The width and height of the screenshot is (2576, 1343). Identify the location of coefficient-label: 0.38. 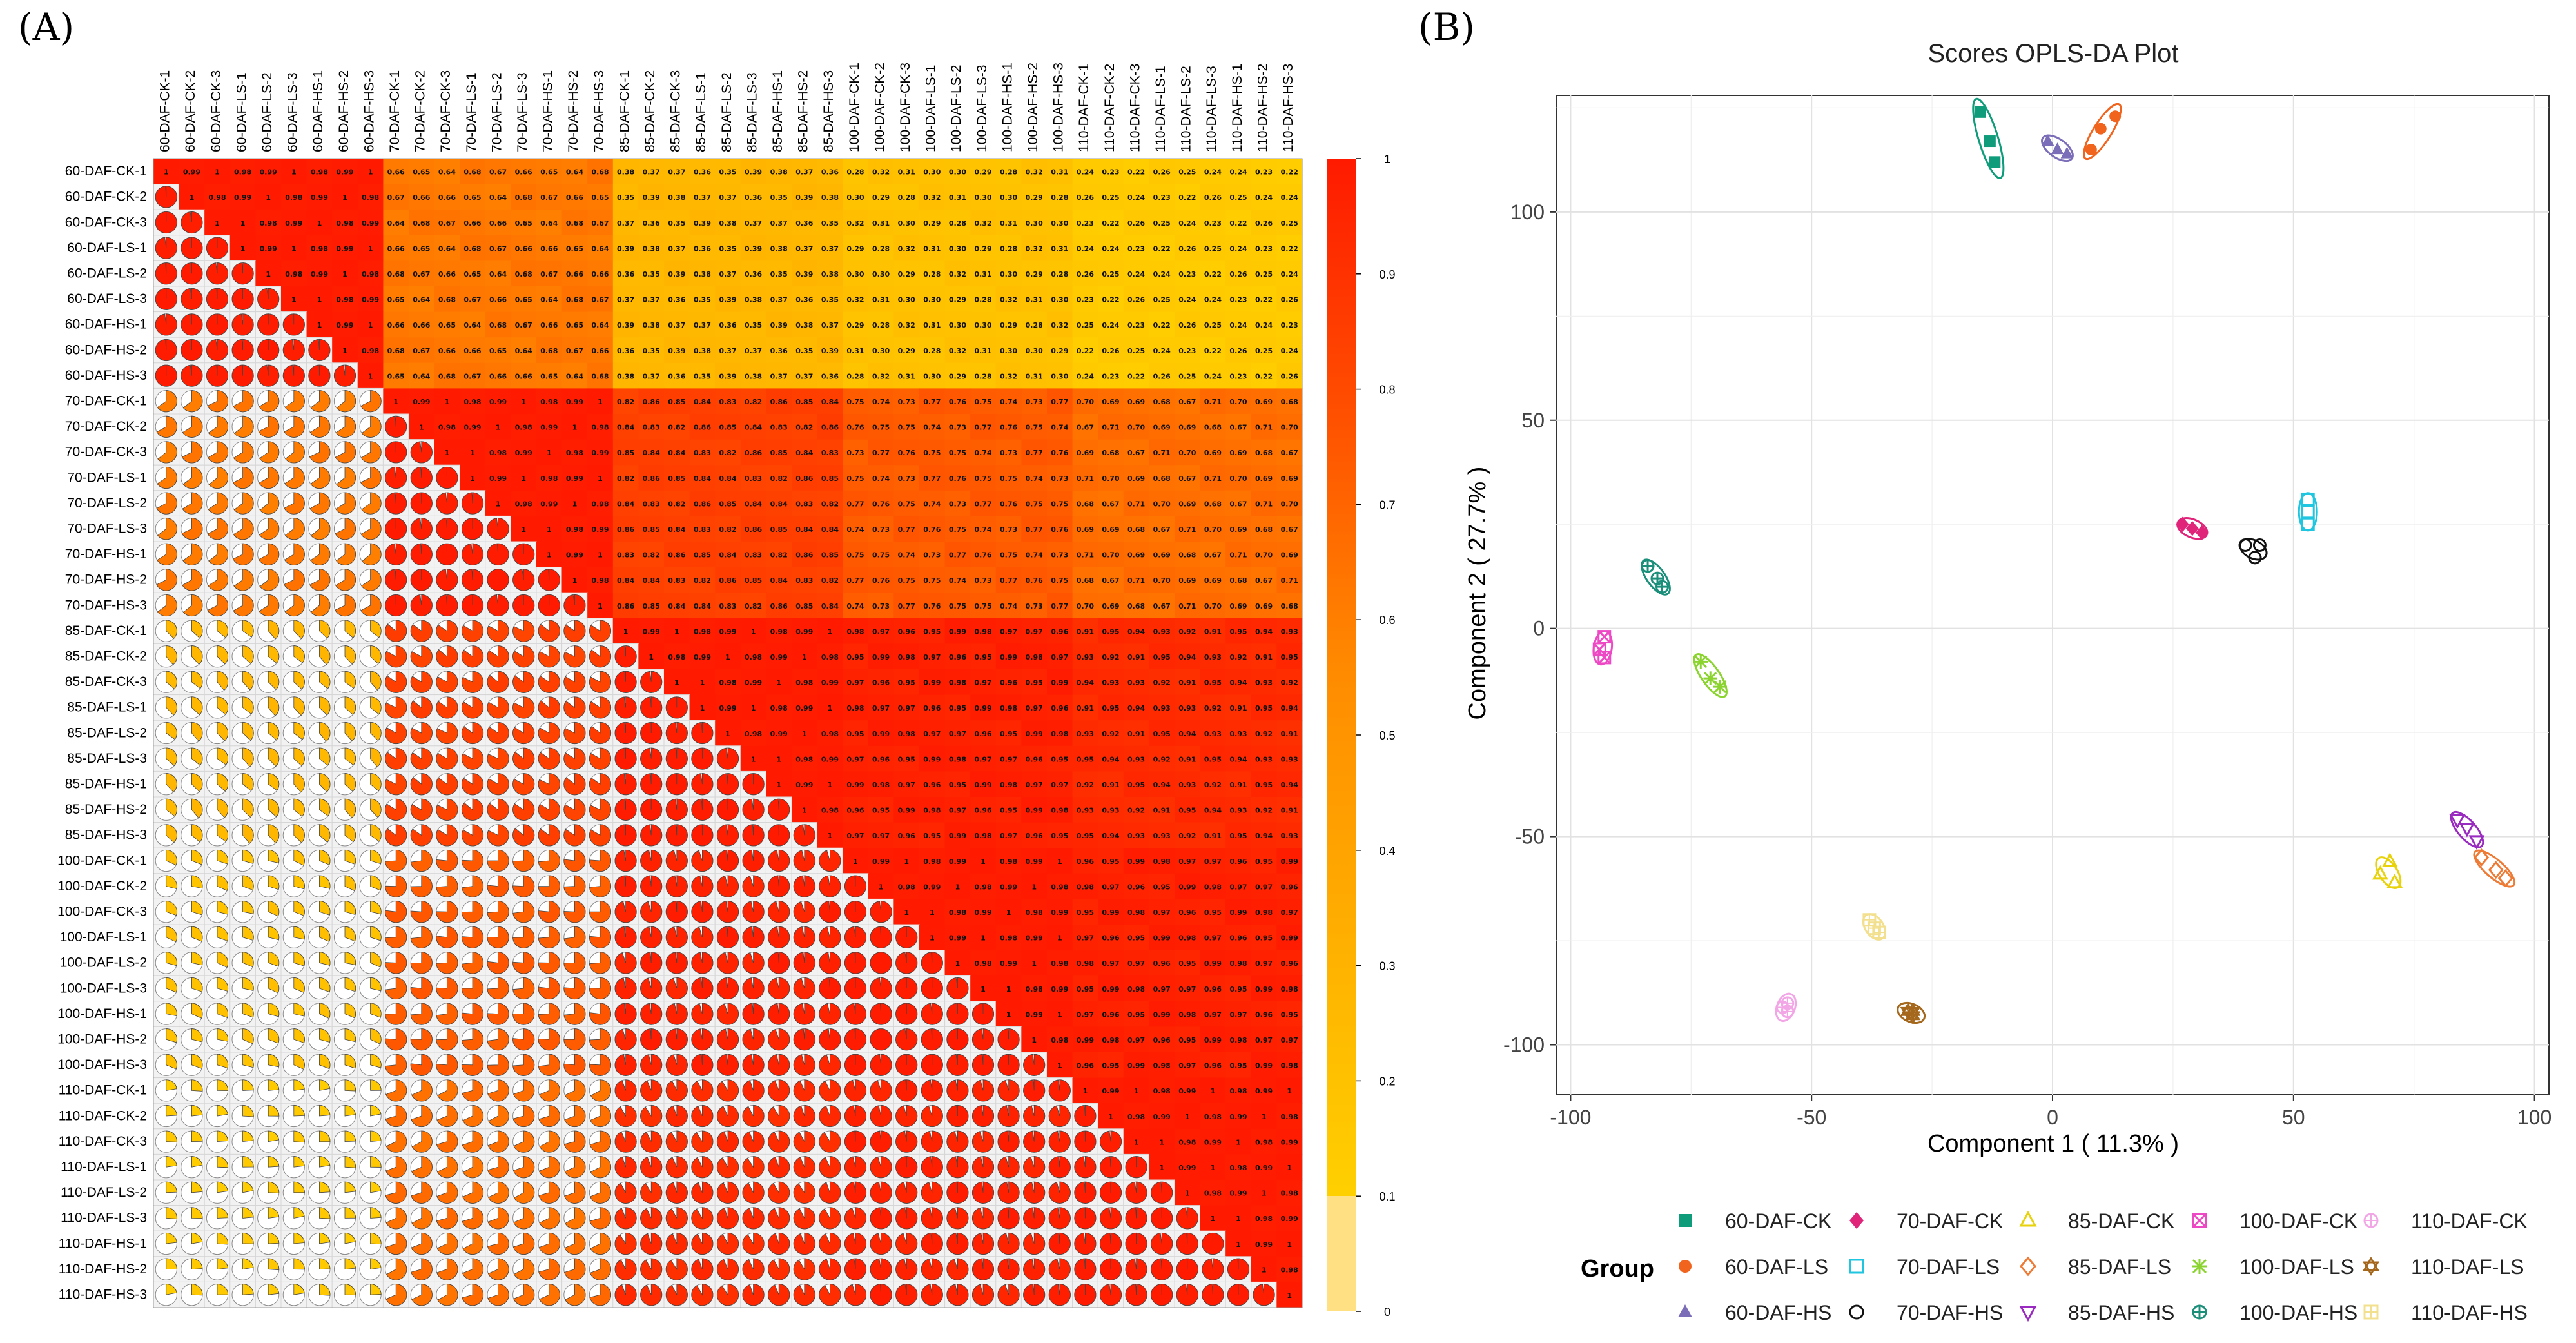
(677, 197).